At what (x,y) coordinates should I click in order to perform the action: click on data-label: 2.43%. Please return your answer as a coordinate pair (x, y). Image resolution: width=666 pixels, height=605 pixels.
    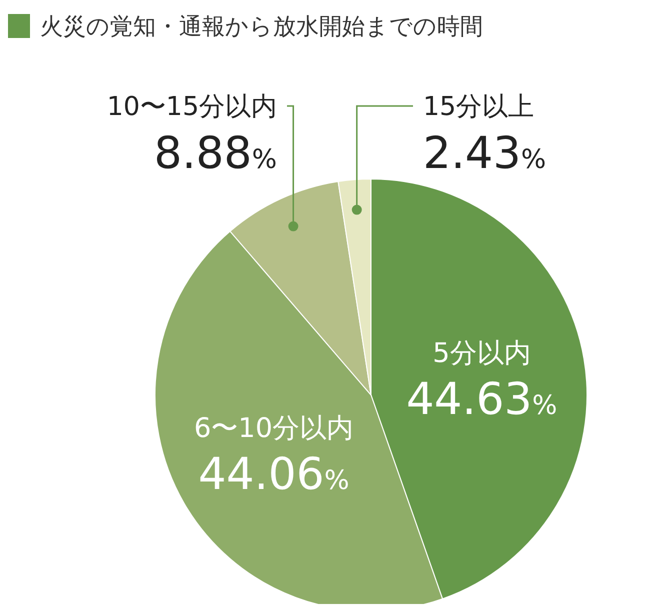
    Looking at the image, I should click on (484, 153).